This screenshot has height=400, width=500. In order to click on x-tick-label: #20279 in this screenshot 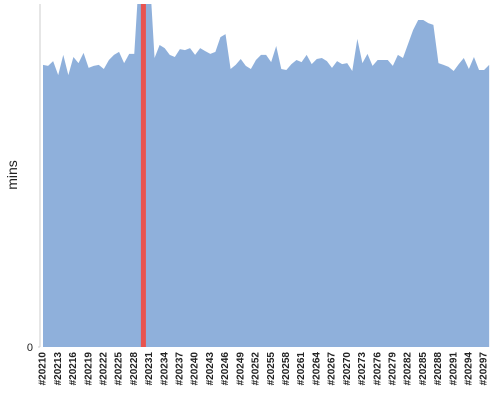, I will do `click(392, 369)`.